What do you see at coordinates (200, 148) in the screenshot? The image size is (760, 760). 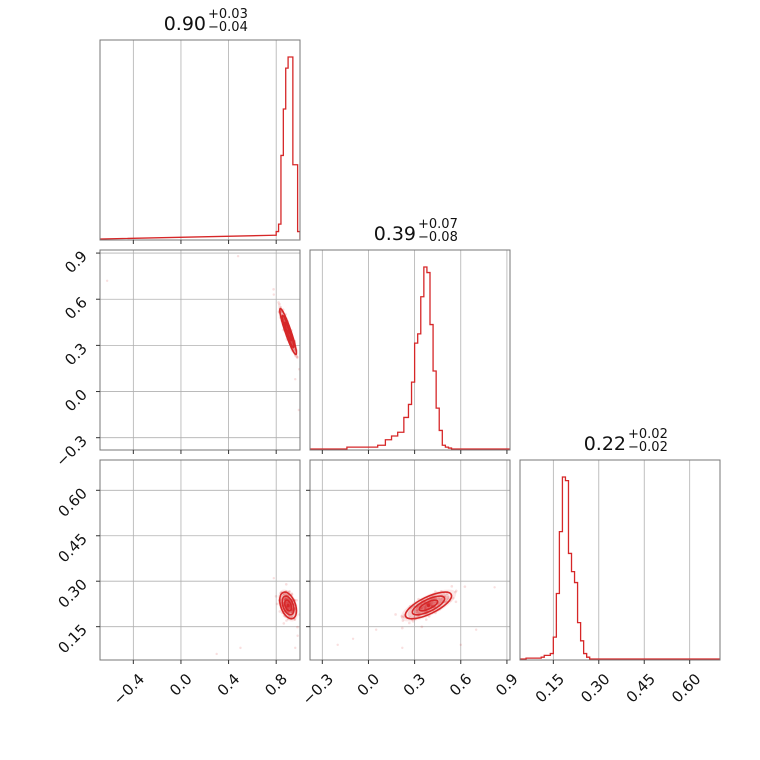 I see `panel-content` at bounding box center [200, 148].